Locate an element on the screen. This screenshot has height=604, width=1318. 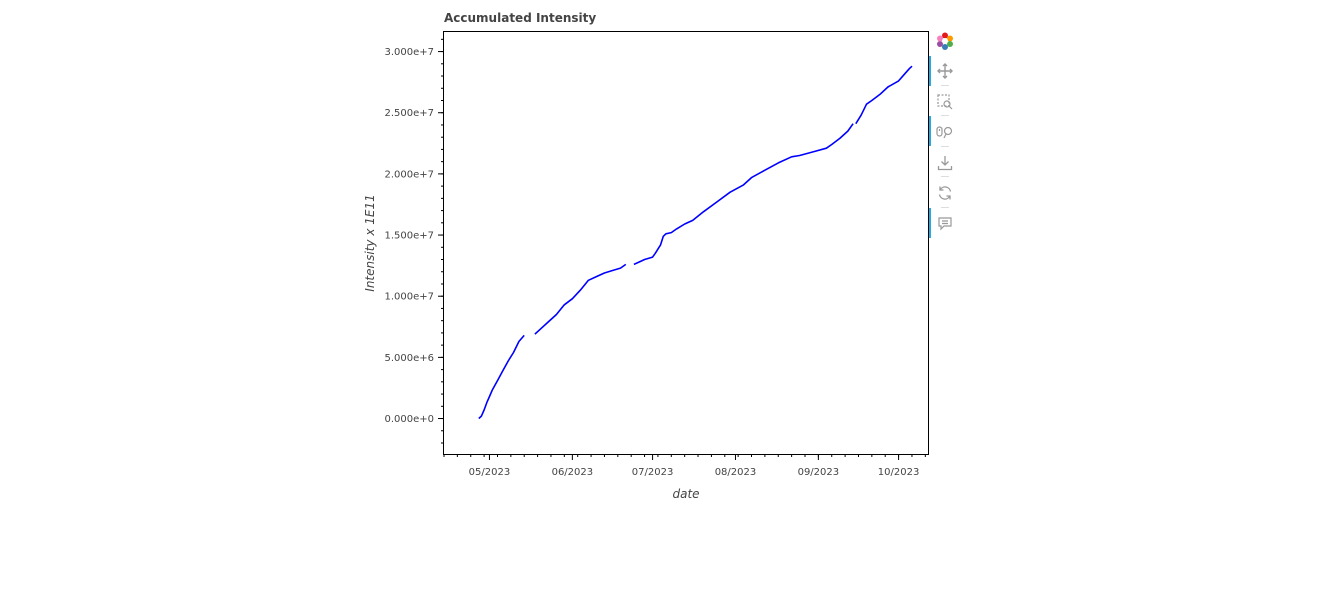
y-tick-label: 0.000e+0 is located at coordinates (409, 419).